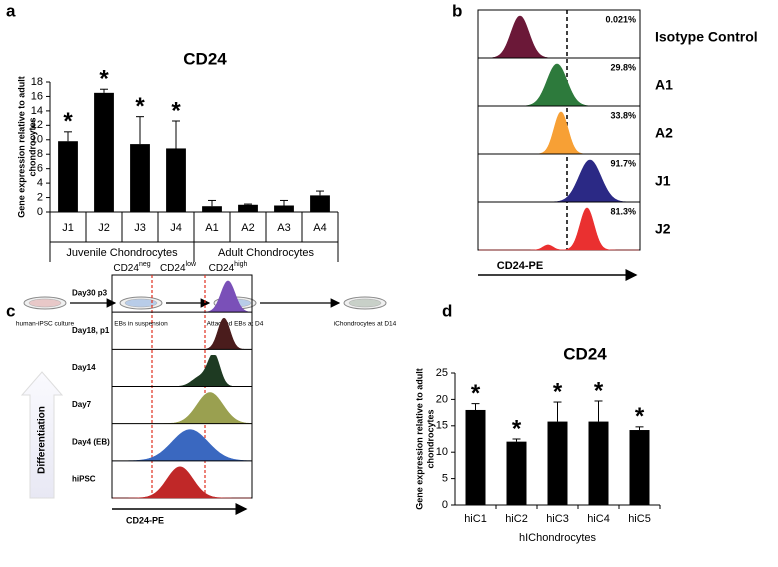 This screenshot has width=778, height=567. Describe the element at coordinates (623, 67) in the screenshot. I see `percent-label: 29.8%` at that location.